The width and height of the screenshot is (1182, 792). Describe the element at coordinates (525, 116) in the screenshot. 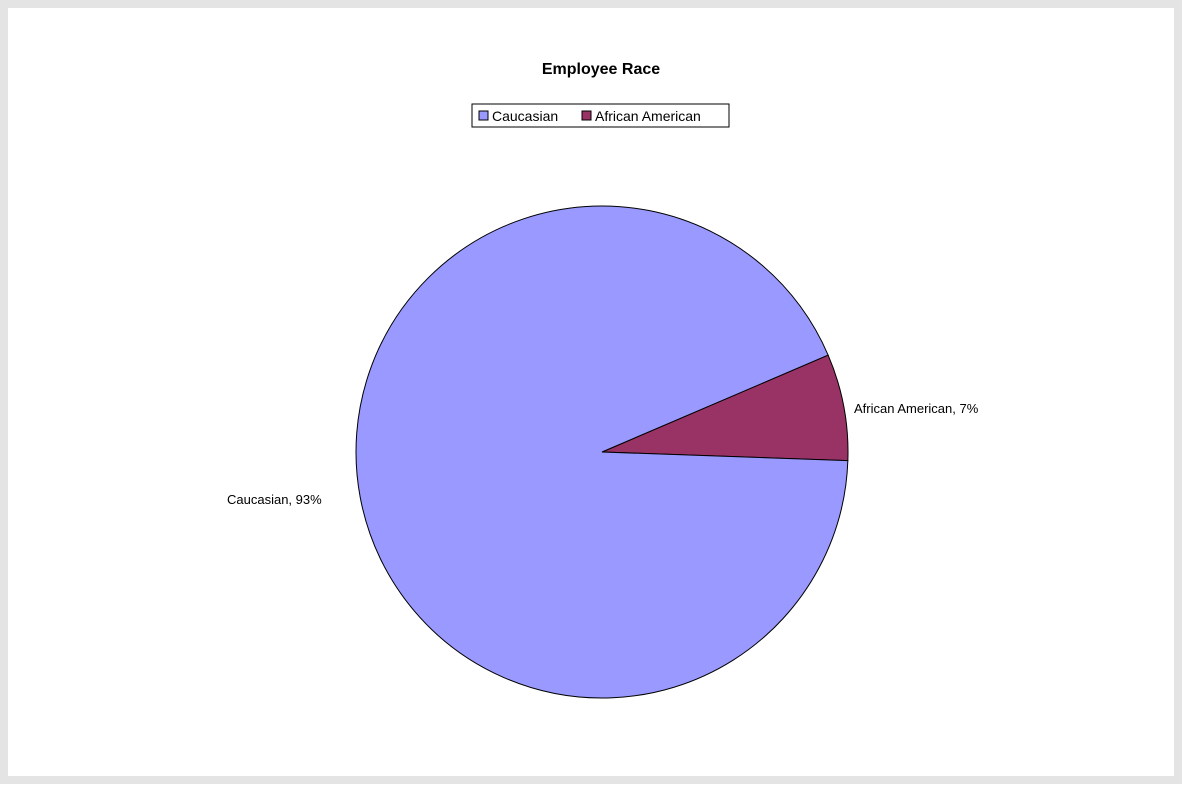

I see `legend-label-caucasian: Caucasian` at that location.